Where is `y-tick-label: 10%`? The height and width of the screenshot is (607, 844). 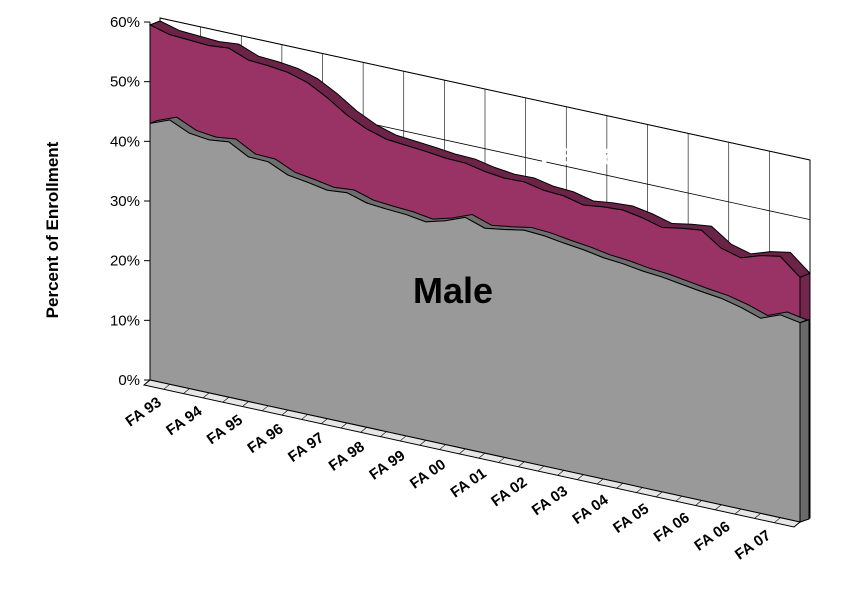 y-tick-label: 10% is located at coordinates (125, 320).